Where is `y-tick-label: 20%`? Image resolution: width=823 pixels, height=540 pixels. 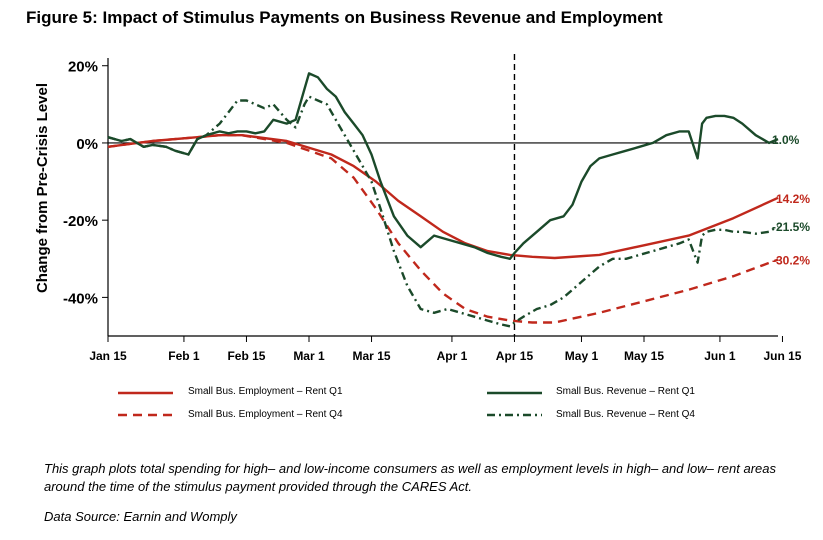 y-tick-label: 20% is located at coordinates (83, 67).